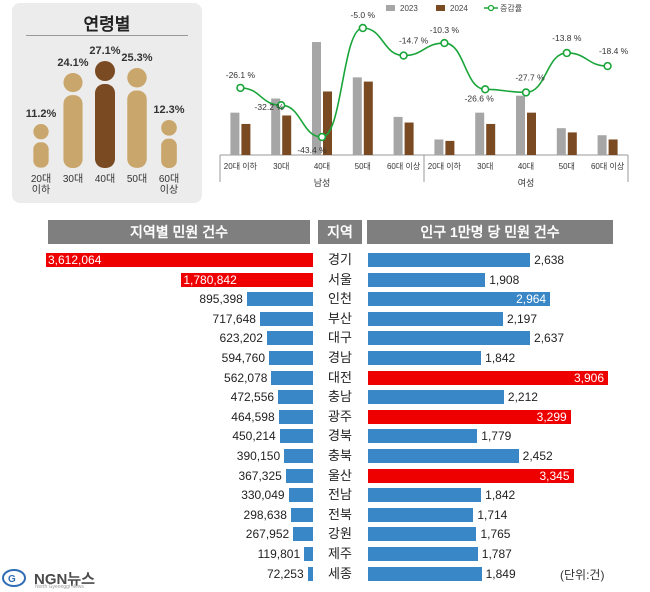 This screenshot has width=650, height=592. What do you see at coordinates (495, 534) in the screenshot?
I see `per-capita-value: 1,765` at bounding box center [495, 534].